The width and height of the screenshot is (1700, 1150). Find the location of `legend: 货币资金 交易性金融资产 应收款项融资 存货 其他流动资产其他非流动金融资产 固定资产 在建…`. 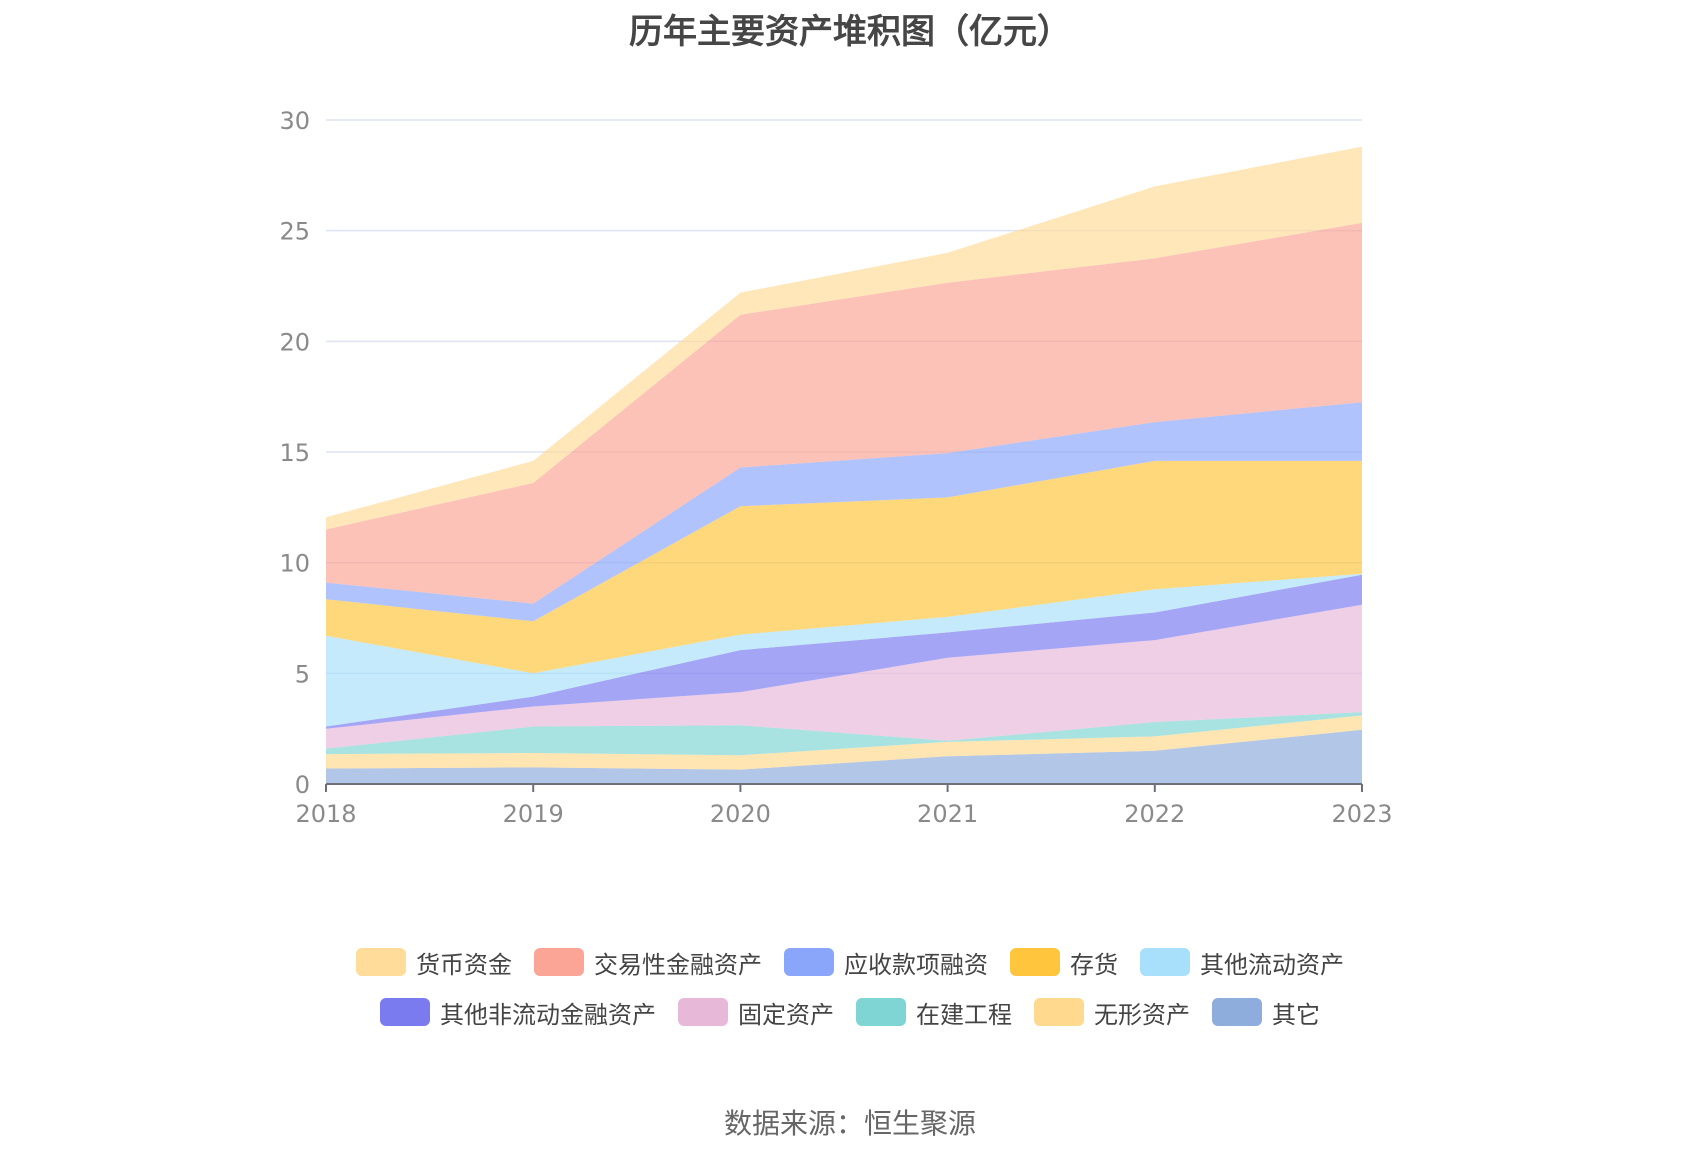

legend: 货币资金 交易性金融资产 应收款项融资 存货 其他流动资产其他非流动金融资产 固定资产 在建… is located at coordinates (850, 998).